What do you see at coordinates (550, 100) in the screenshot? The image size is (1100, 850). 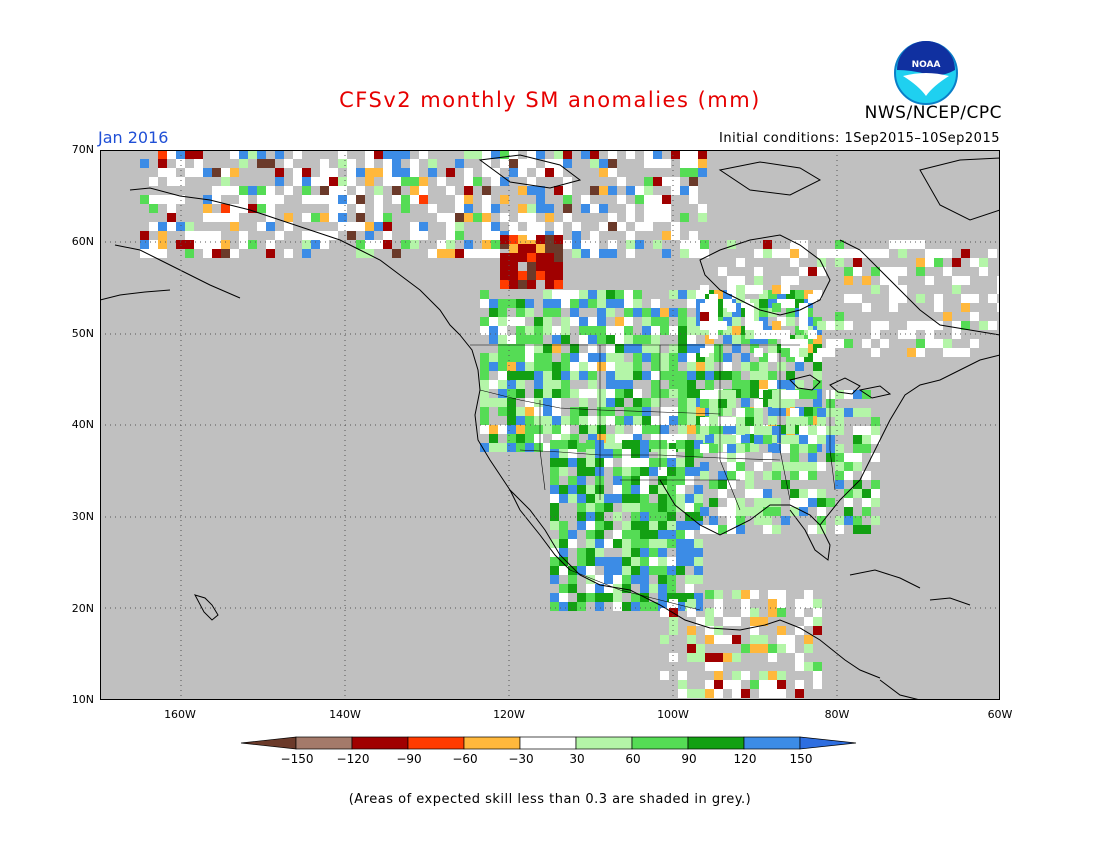 I see `map-title: CFSv2 monthly SM anomalies (mm)` at bounding box center [550, 100].